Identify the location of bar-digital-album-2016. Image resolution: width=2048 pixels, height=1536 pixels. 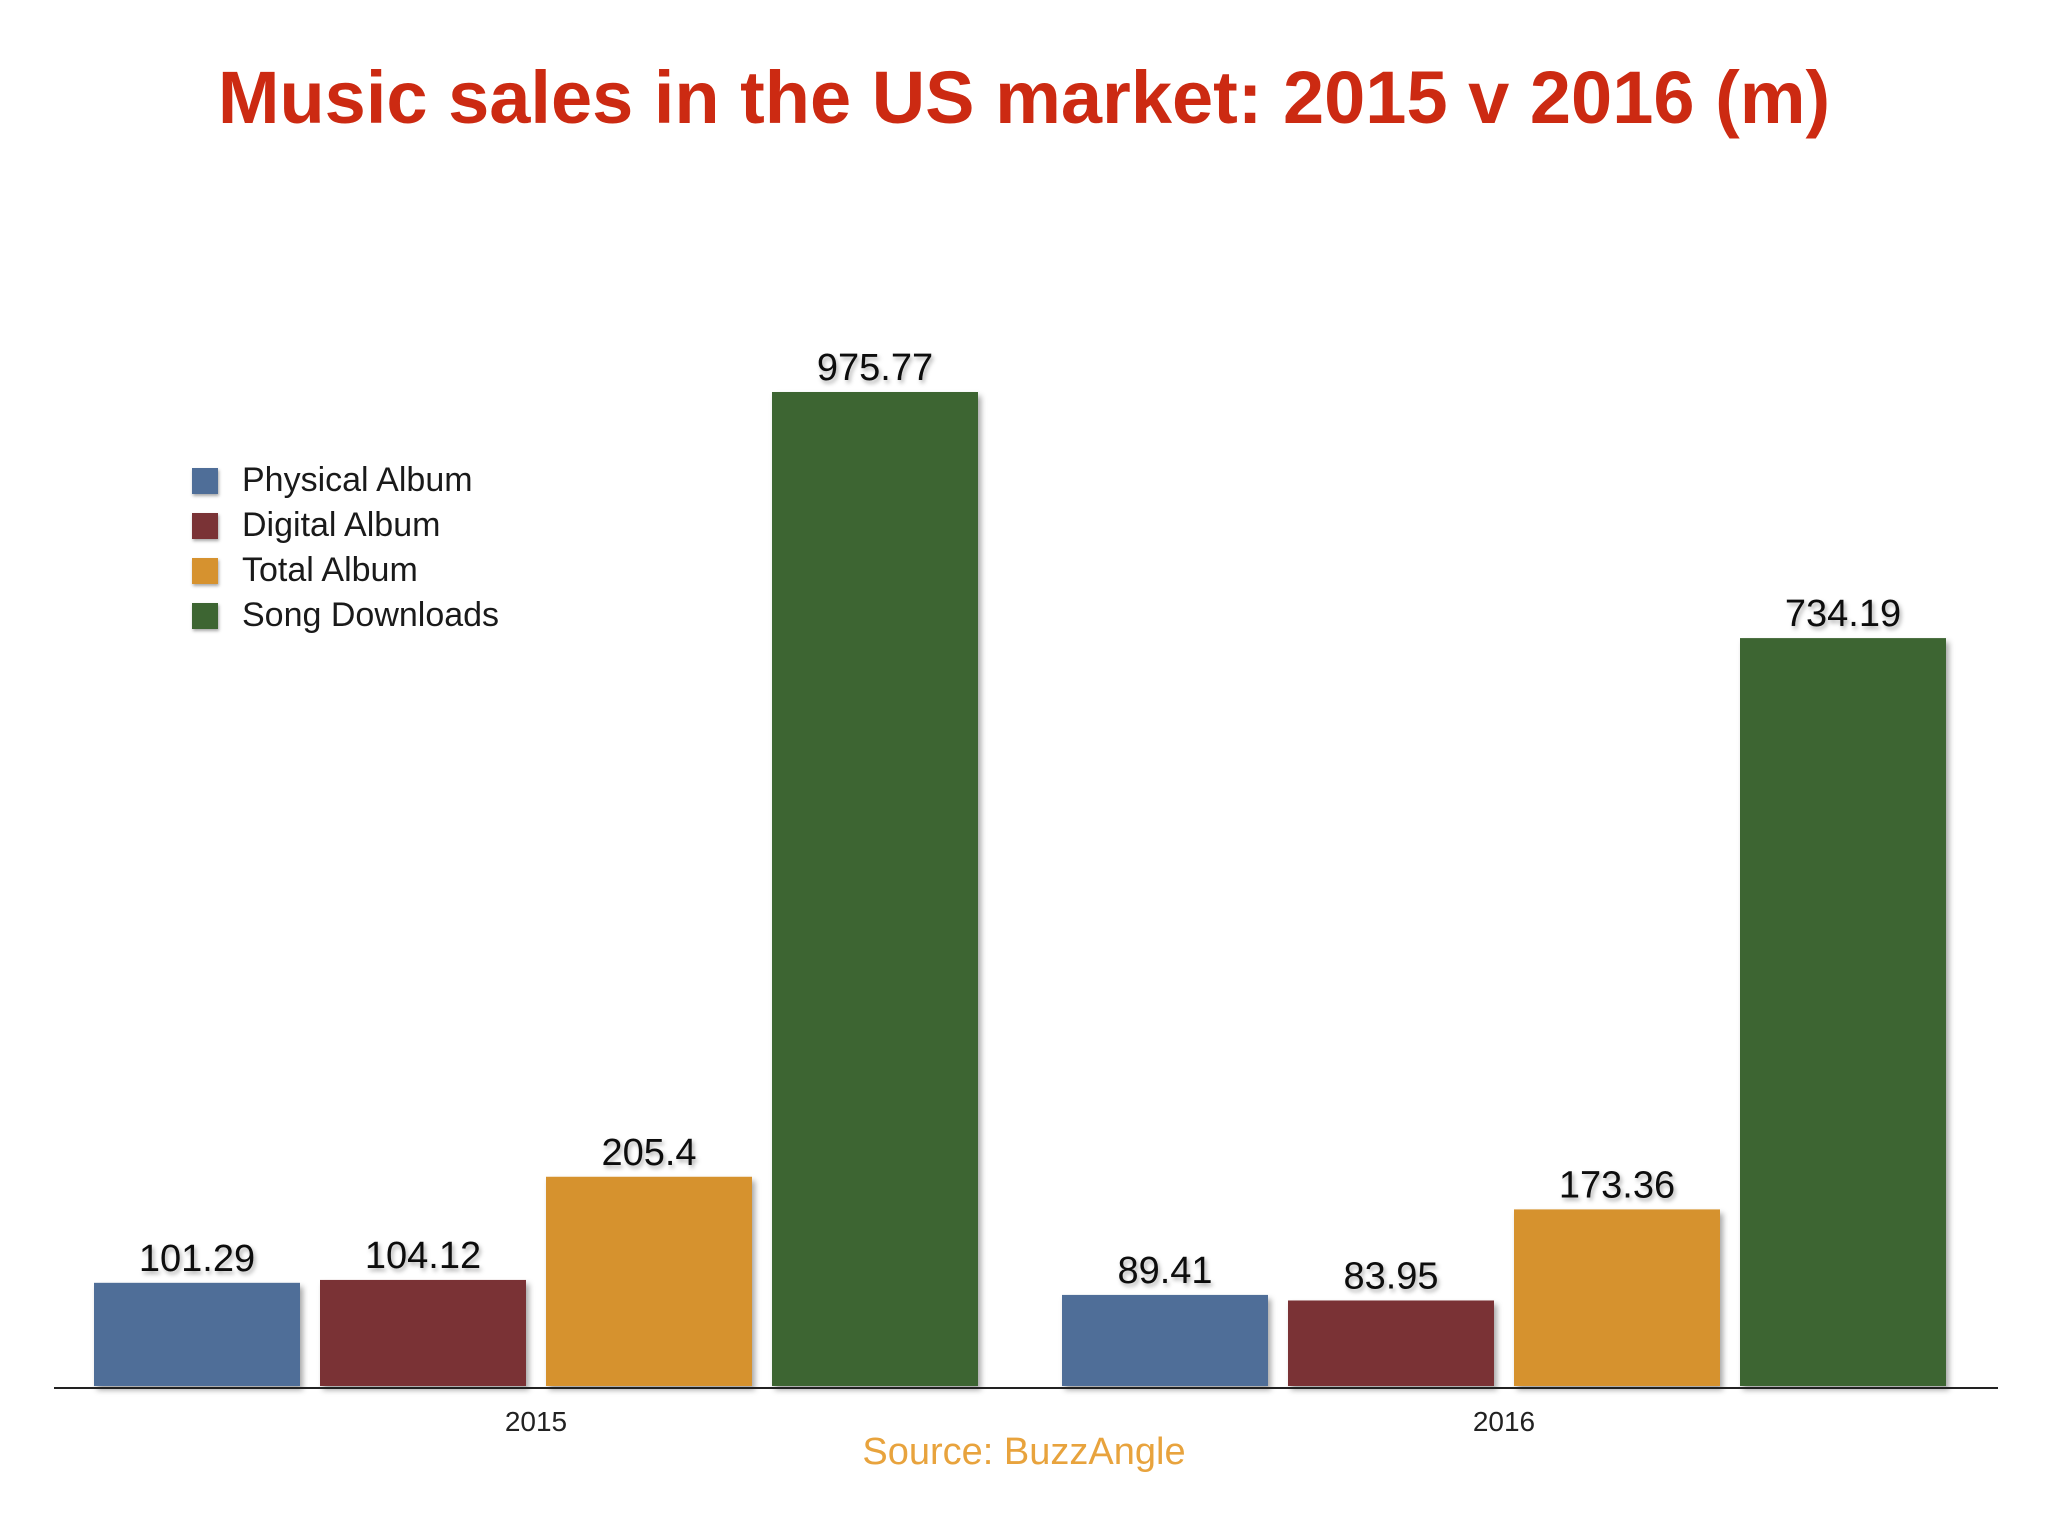
(1391, 1343).